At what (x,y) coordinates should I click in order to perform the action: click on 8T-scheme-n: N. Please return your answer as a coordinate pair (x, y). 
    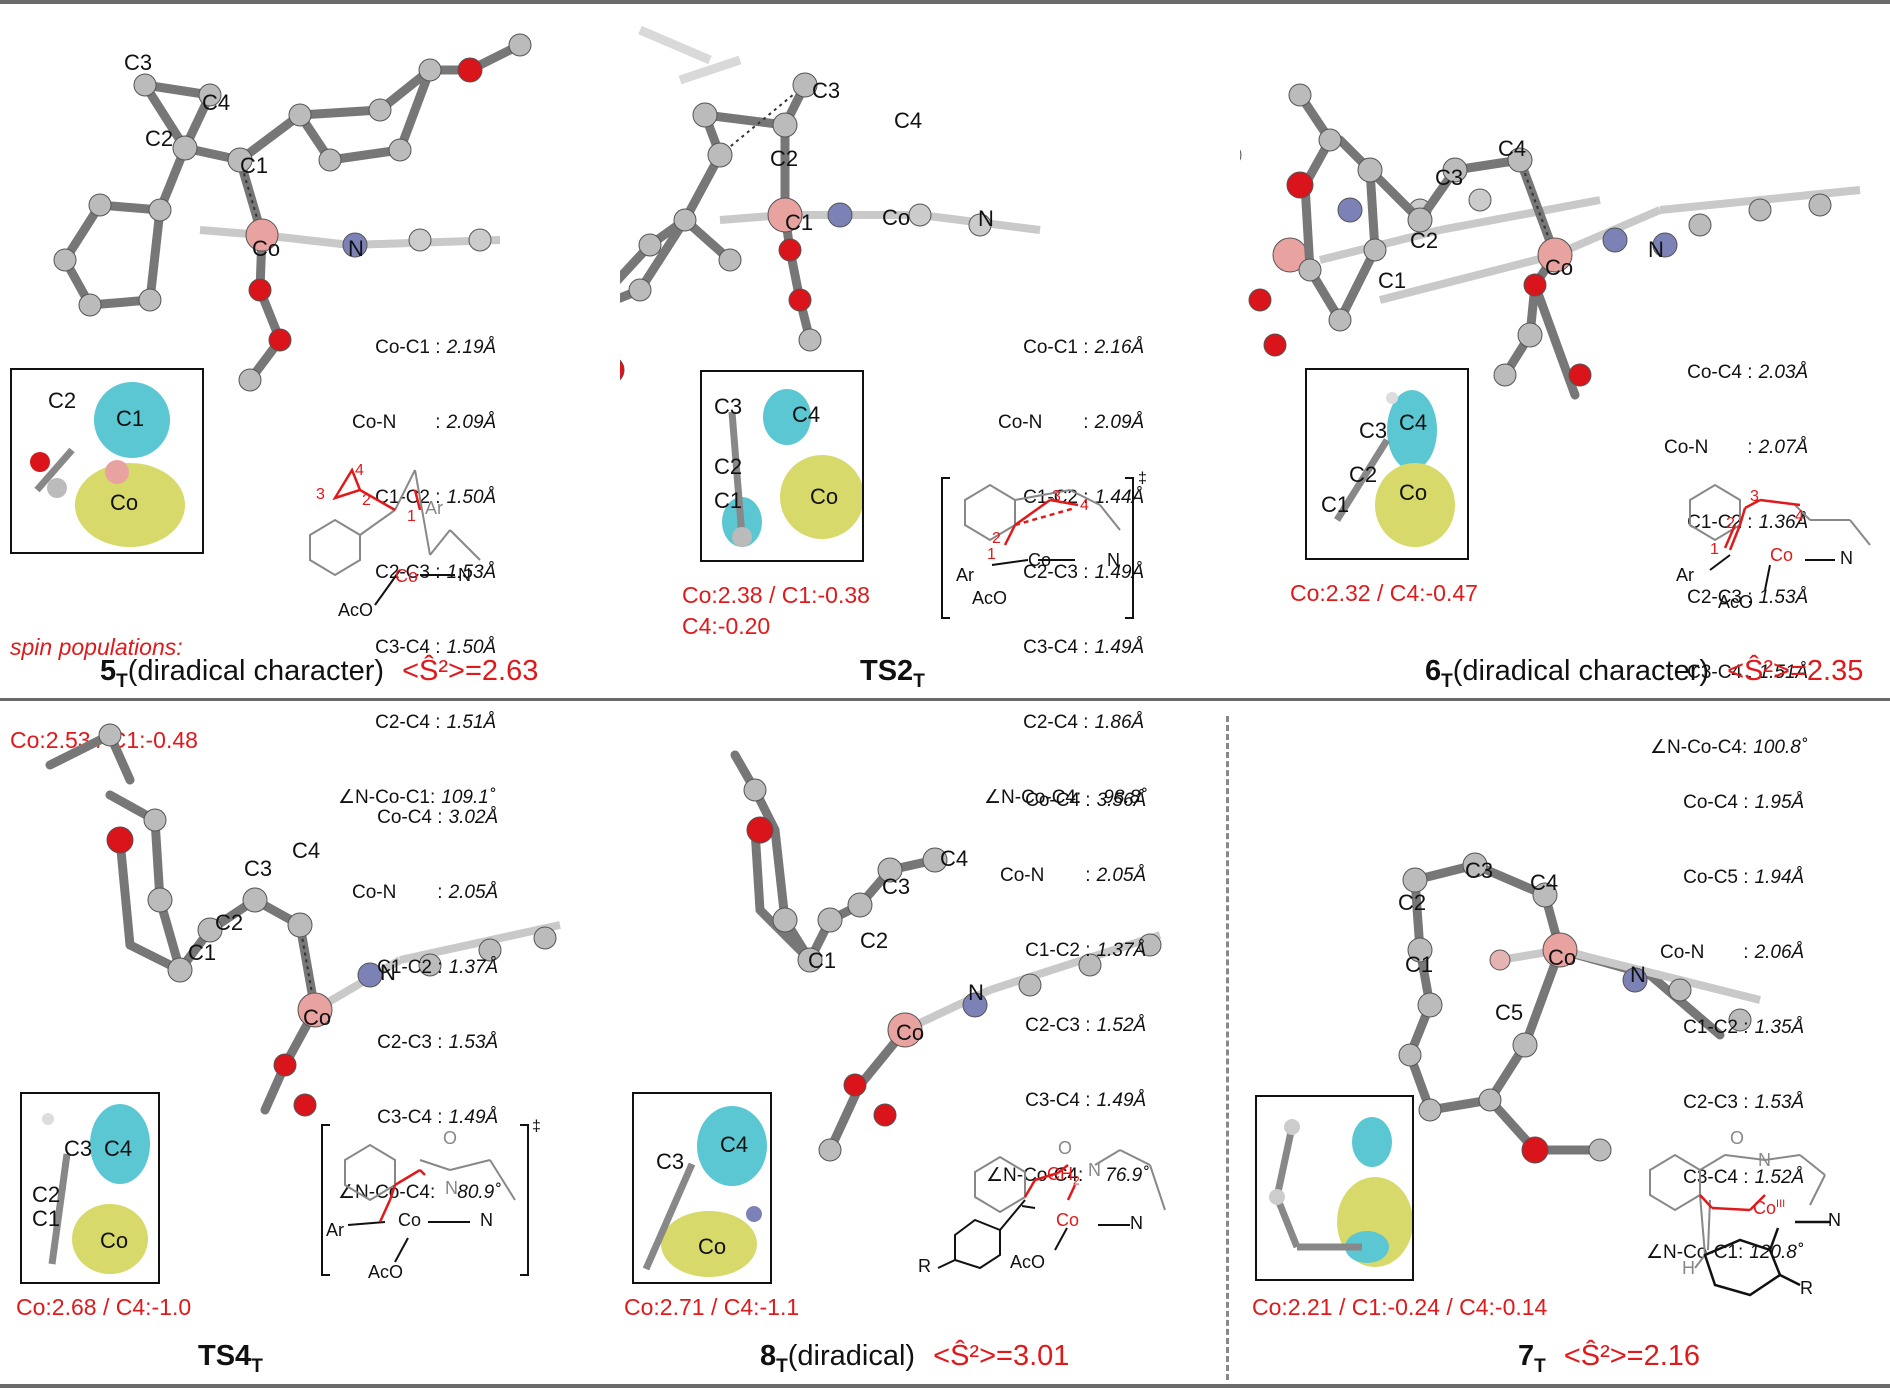
    Looking at the image, I should click on (1136, 1223).